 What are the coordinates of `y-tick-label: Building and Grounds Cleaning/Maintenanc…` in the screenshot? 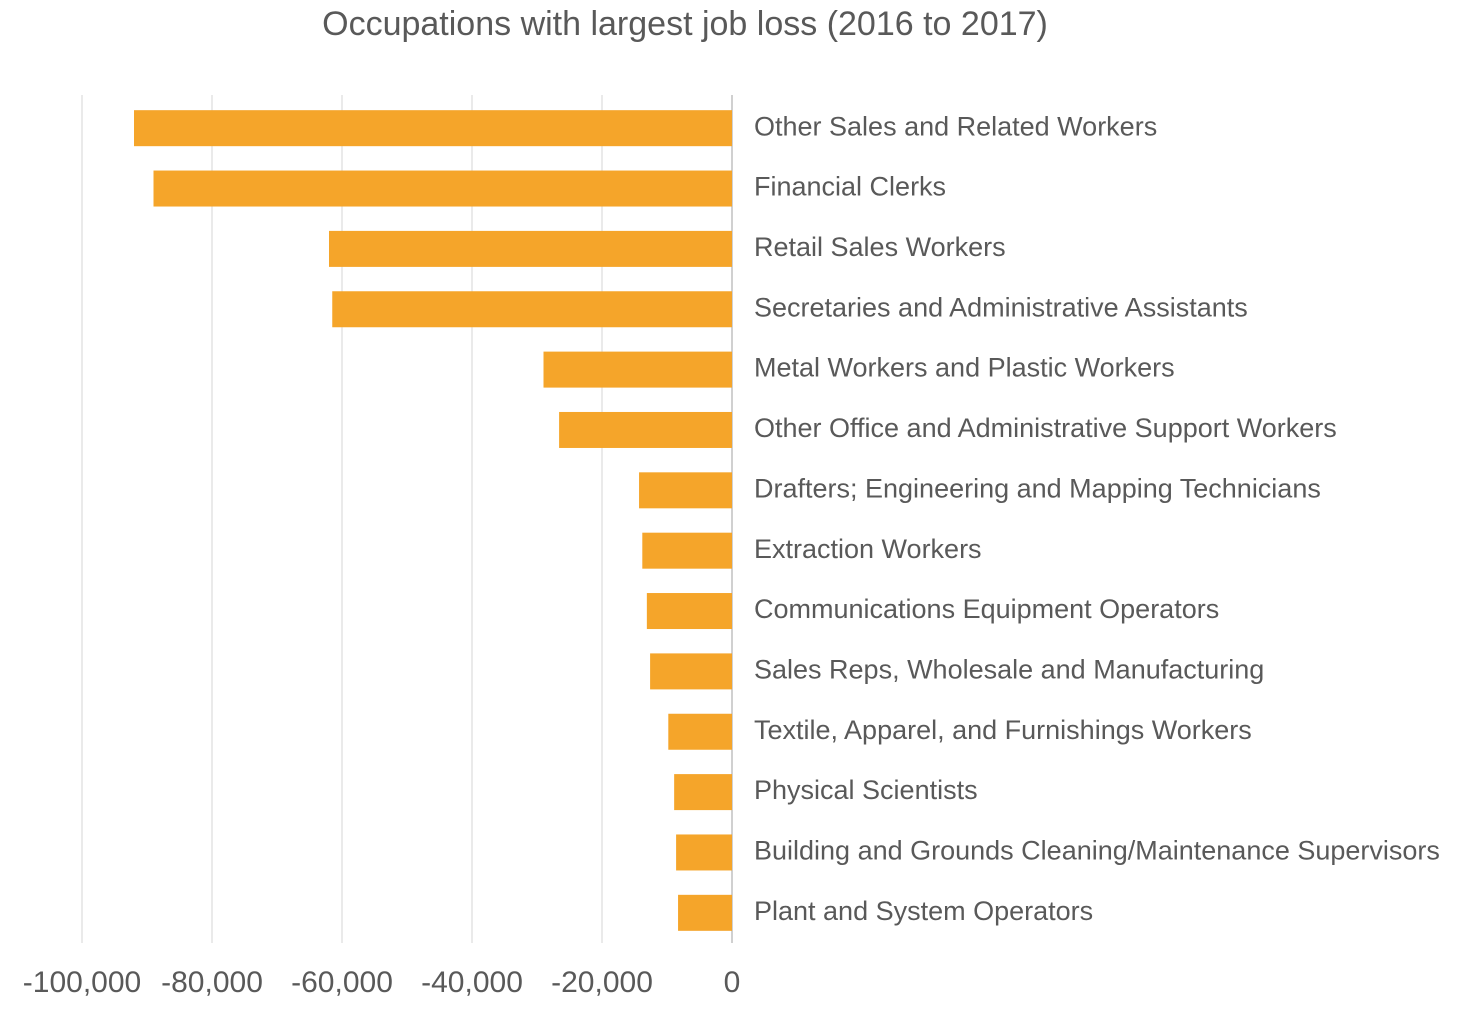 It's located at (1097, 851).